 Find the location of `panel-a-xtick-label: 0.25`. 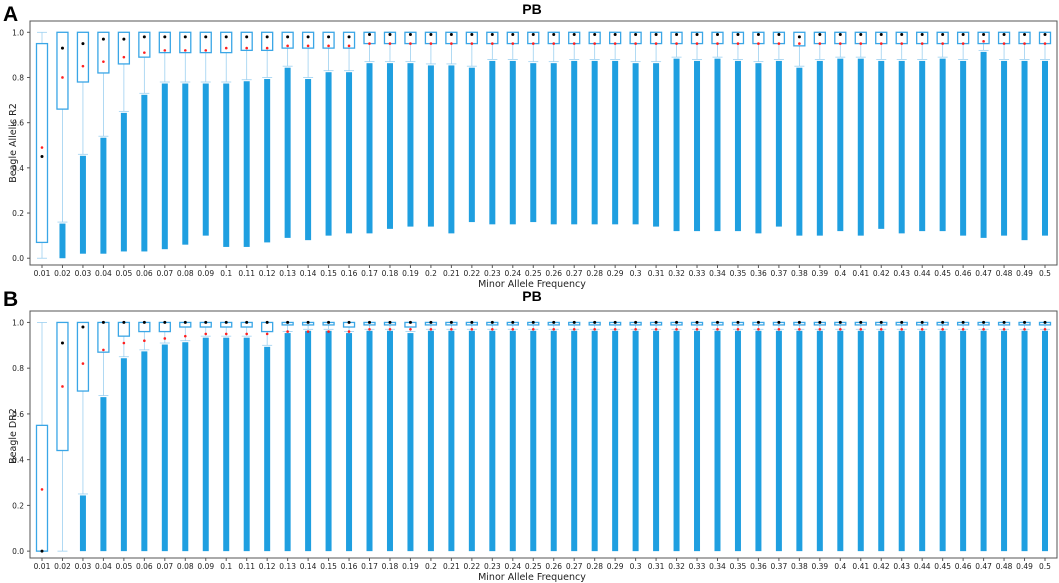

panel-a-xtick-label: 0.25 is located at coordinates (533, 273).